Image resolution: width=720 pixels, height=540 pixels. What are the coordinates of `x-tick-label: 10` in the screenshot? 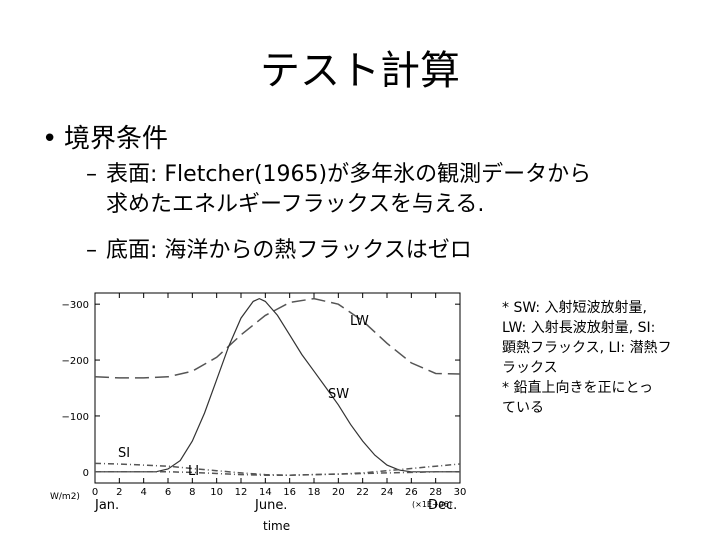 It's located at (216, 492).